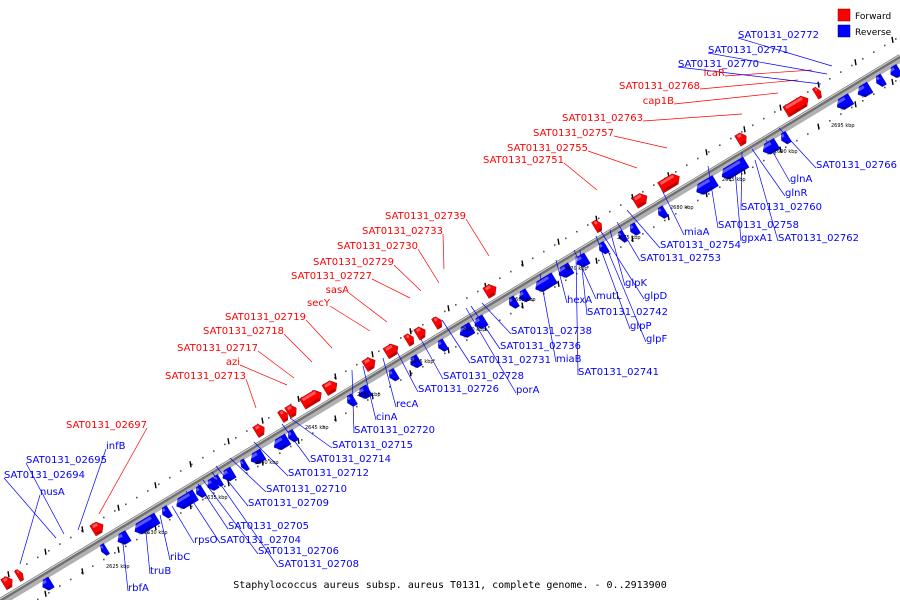 The image size is (900, 600). Describe the element at coordinates (627, 312) in the screenshot. I see `gene-label: SAT0131_02742` at that location.